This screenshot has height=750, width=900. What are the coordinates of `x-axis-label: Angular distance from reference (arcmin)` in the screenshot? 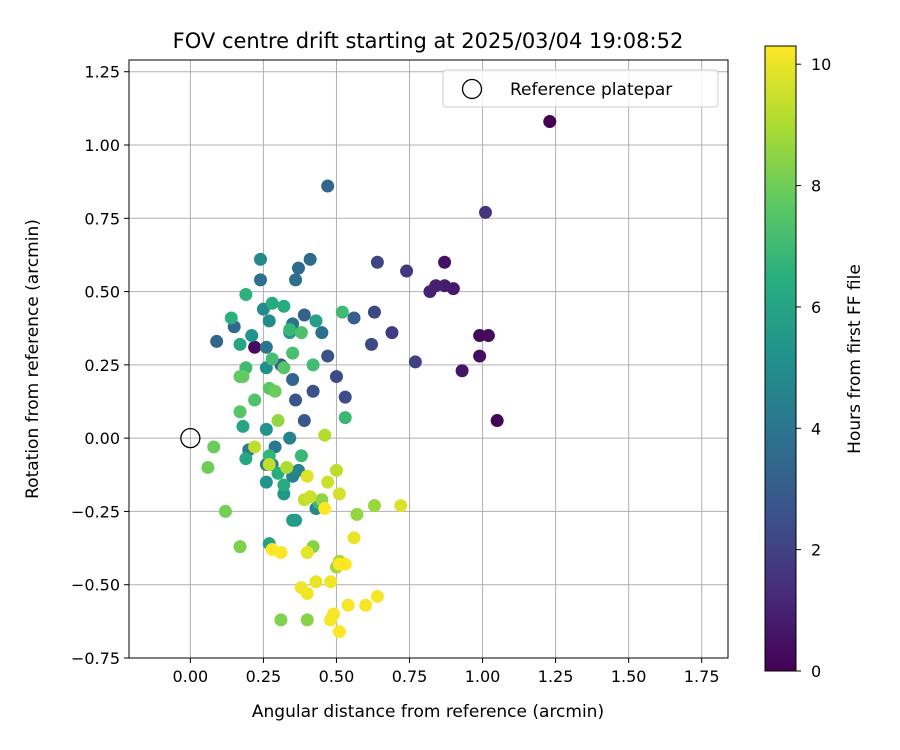 It's located at (428, 712).